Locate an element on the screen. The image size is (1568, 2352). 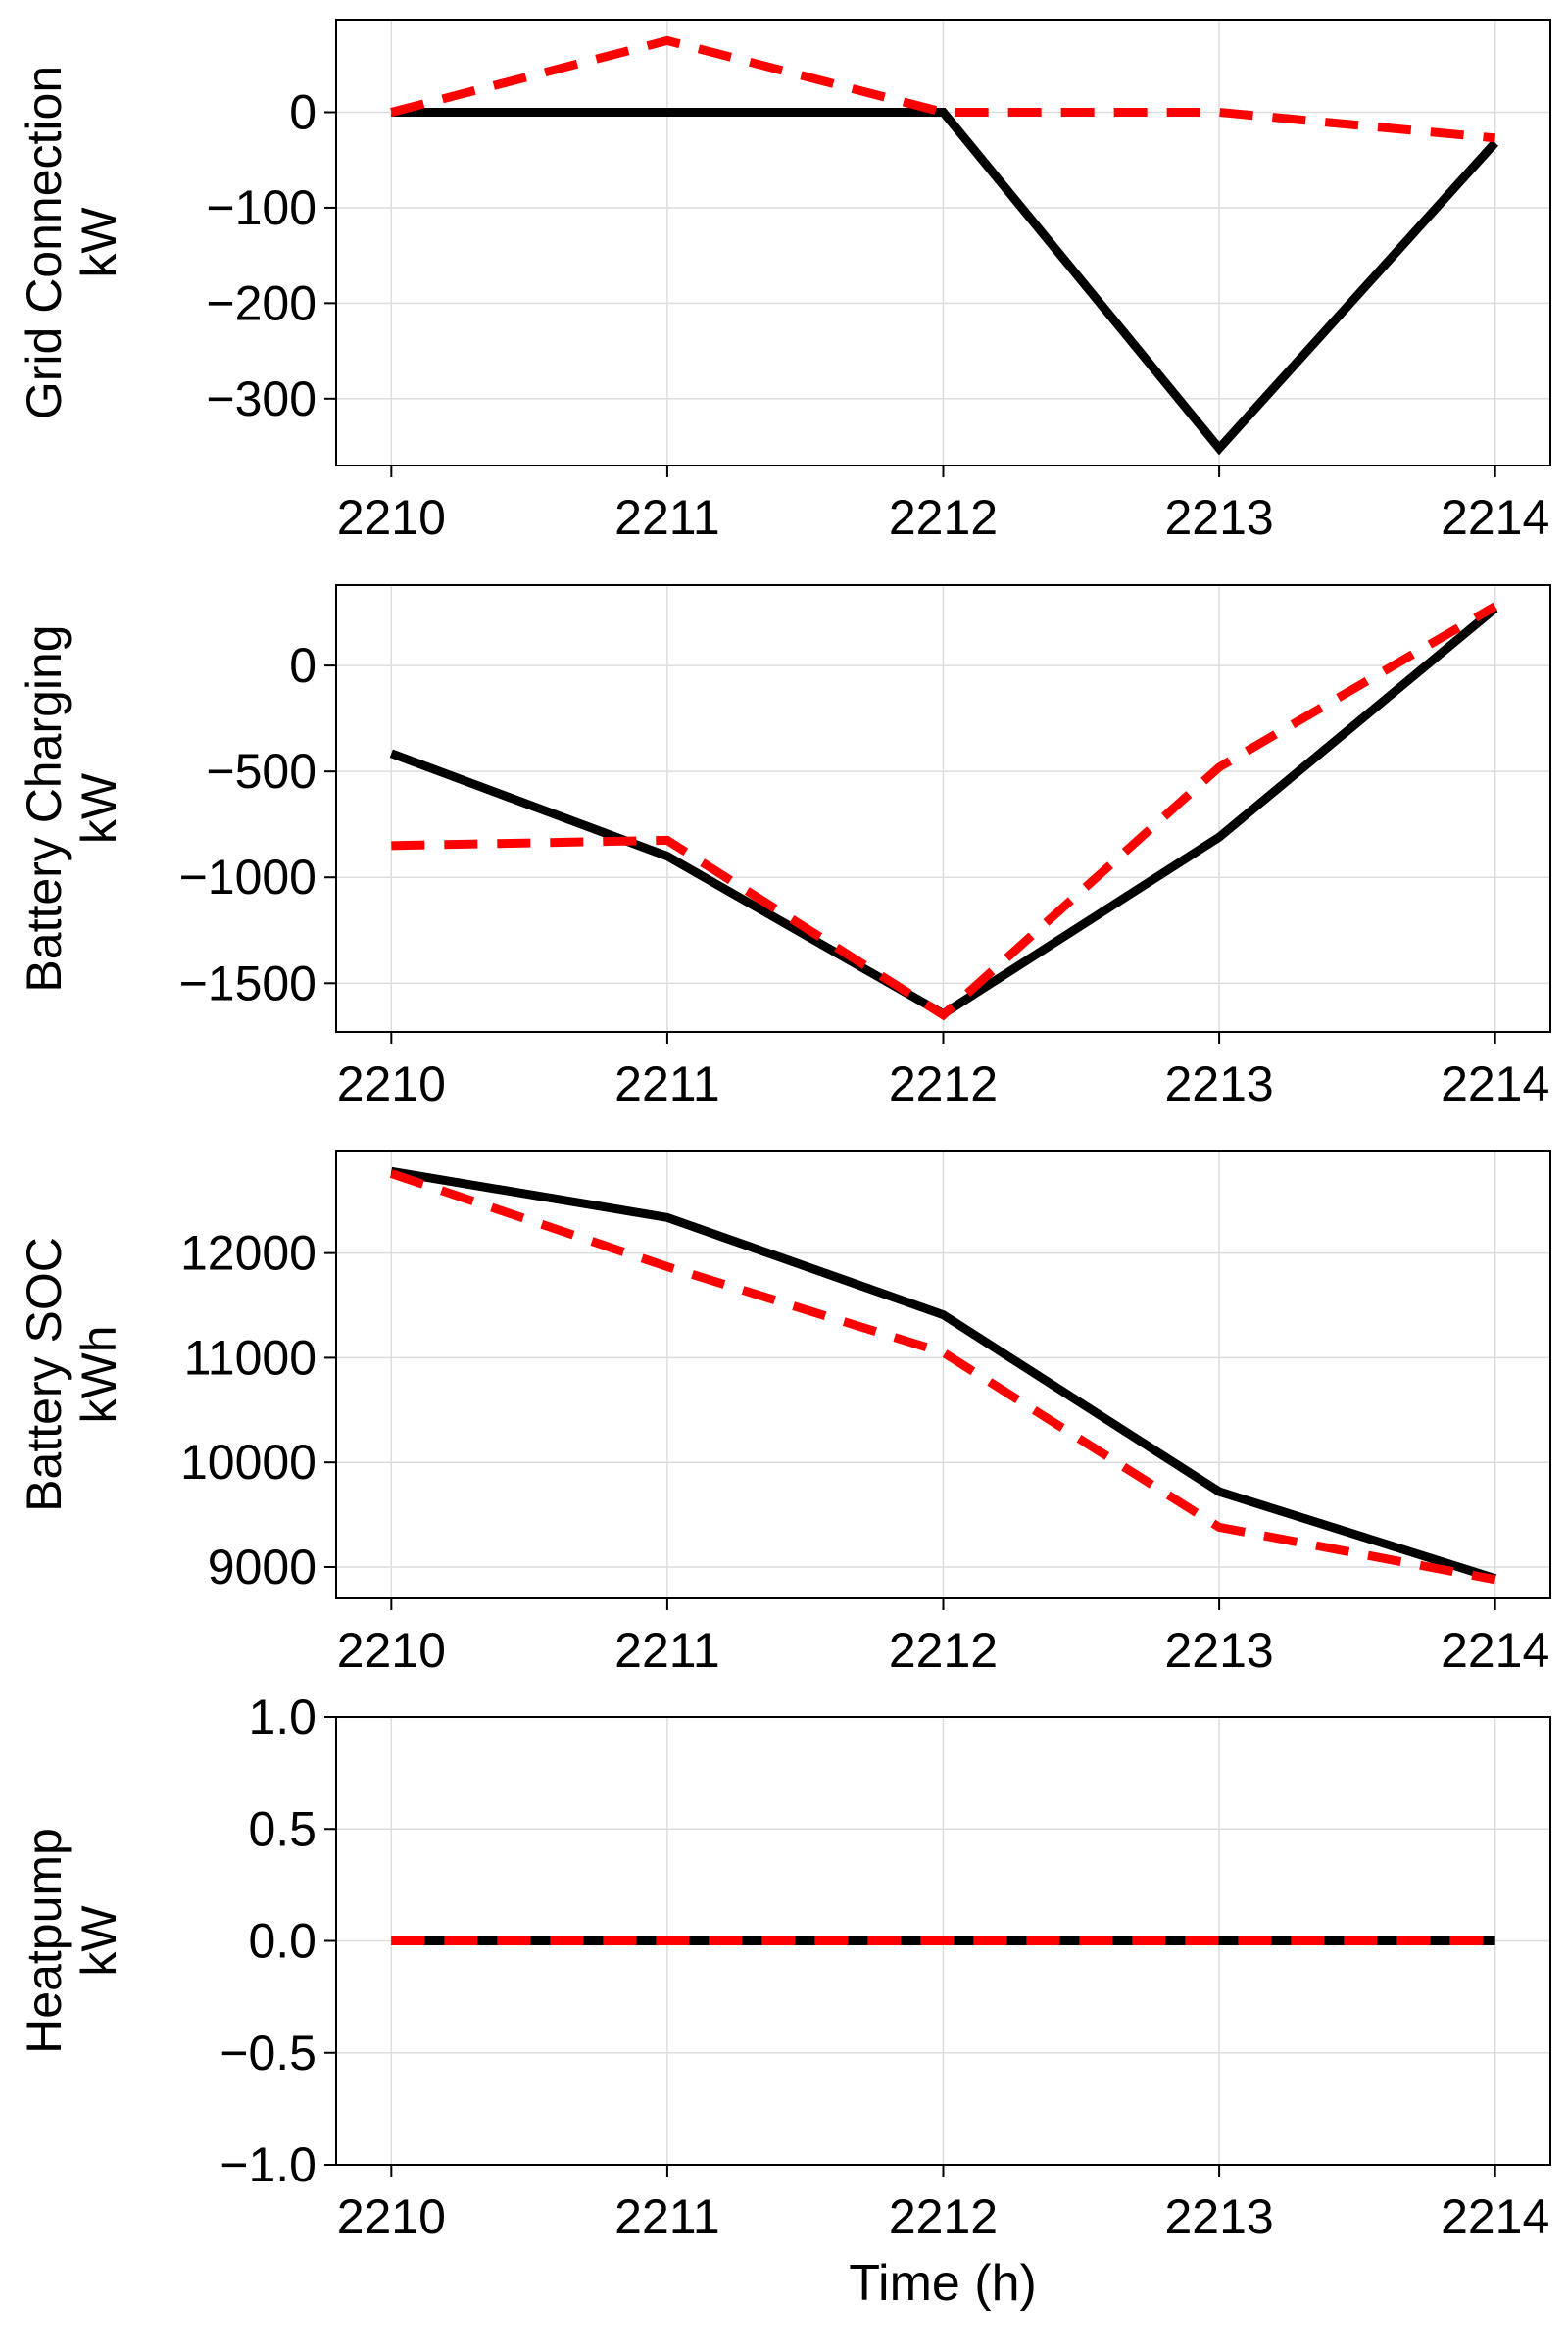
y-axis-label: Grid ConnectionkW is located at coordinates (71, 242).